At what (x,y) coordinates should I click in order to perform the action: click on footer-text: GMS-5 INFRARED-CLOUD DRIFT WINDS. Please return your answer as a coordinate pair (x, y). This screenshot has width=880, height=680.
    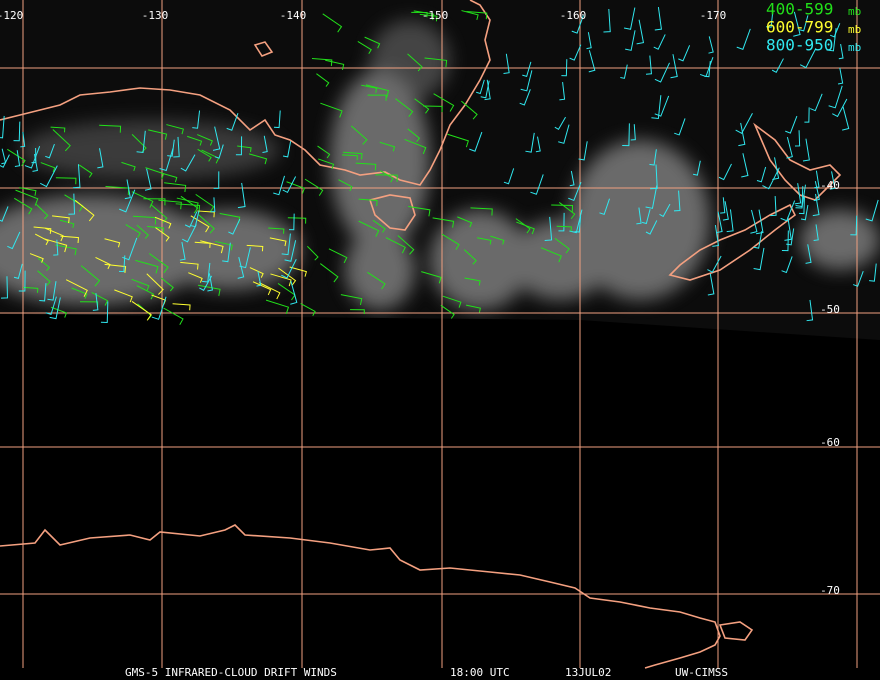
    Looking at the image, I should click on (231, 672).